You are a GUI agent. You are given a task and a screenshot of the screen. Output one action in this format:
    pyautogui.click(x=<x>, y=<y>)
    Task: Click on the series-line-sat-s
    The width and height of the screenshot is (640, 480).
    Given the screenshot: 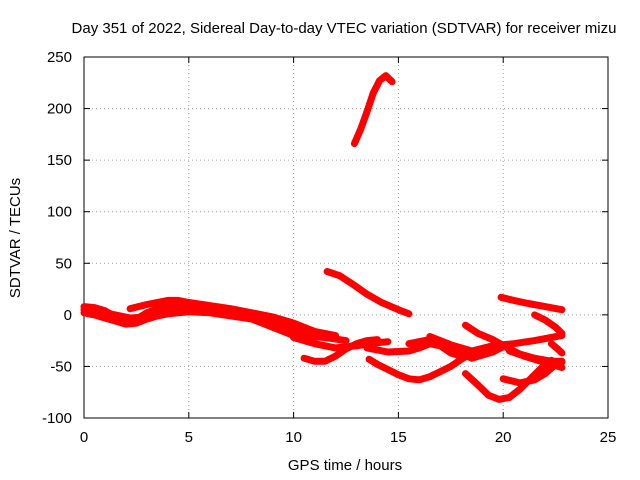 What is the action you would take?
    pyautogui.click(x=556, y=348)
    